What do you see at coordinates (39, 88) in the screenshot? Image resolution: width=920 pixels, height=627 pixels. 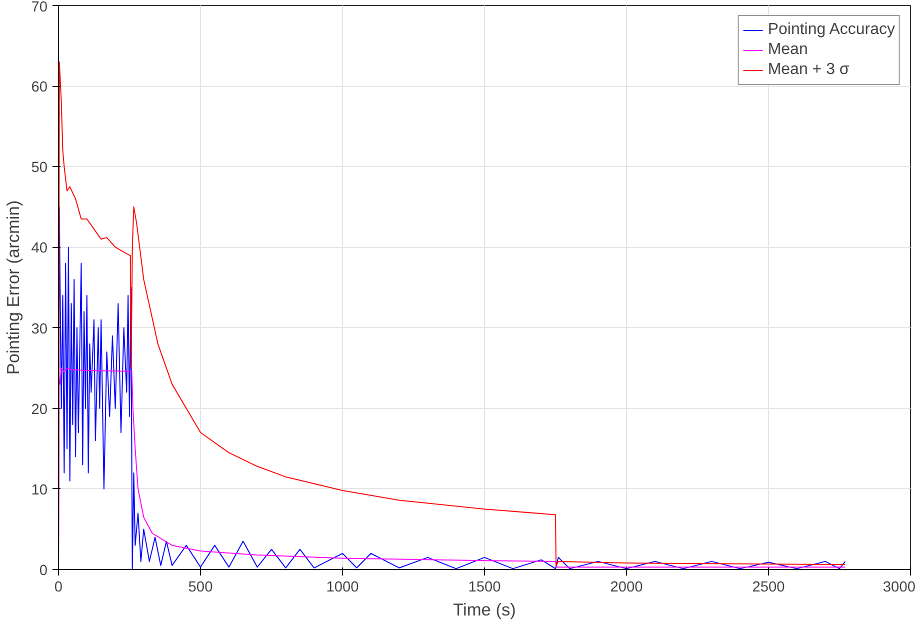 I see `y-tick-label: 60` at bounding box center [39, 88].